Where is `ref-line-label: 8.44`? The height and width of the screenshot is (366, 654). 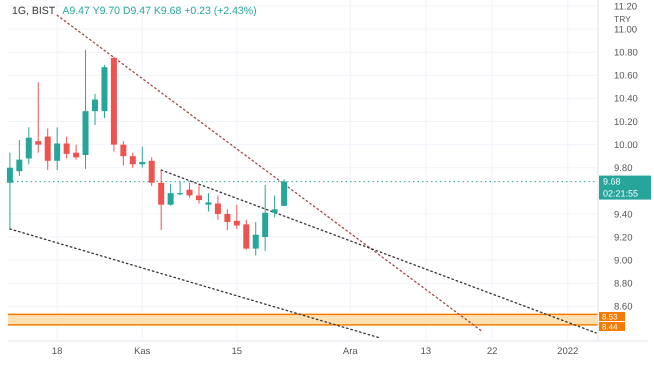
ref-line-label: 8.44 is located at coordinates (610, 327).